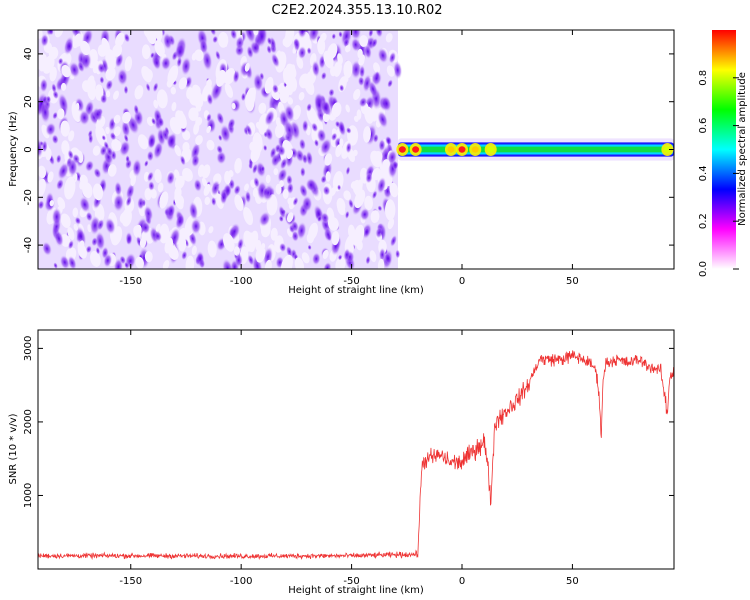 The width and height of the screenshot is (750, 600). I want to click on spectrogram-x-tick-label: 50, so click(572, 281).